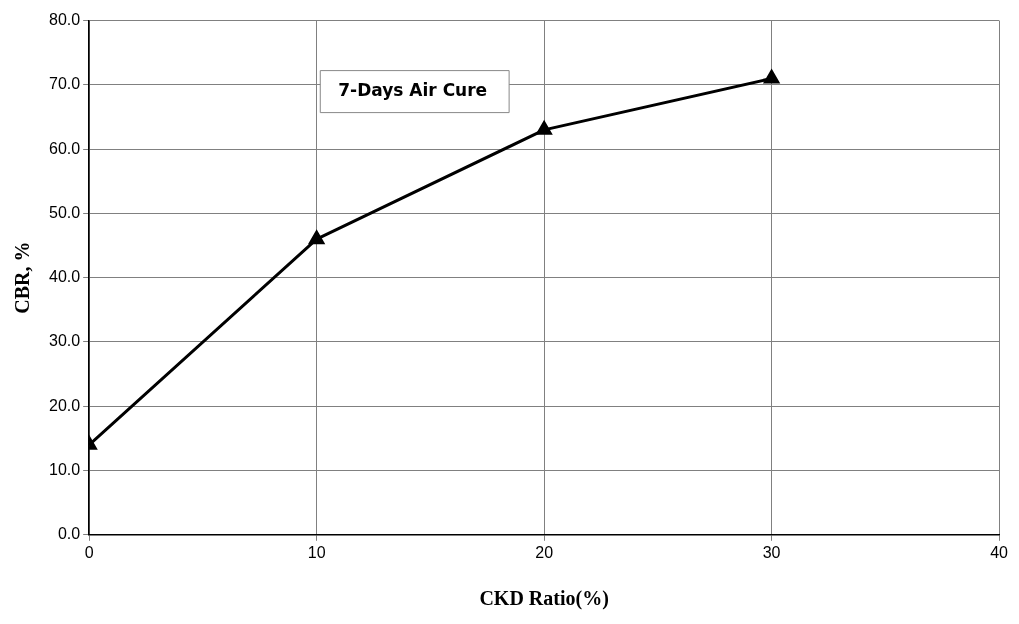 The height and width of the screenshot is (624, 1019). I want to click on y-tick-label: 60.0, so click(65, 148).